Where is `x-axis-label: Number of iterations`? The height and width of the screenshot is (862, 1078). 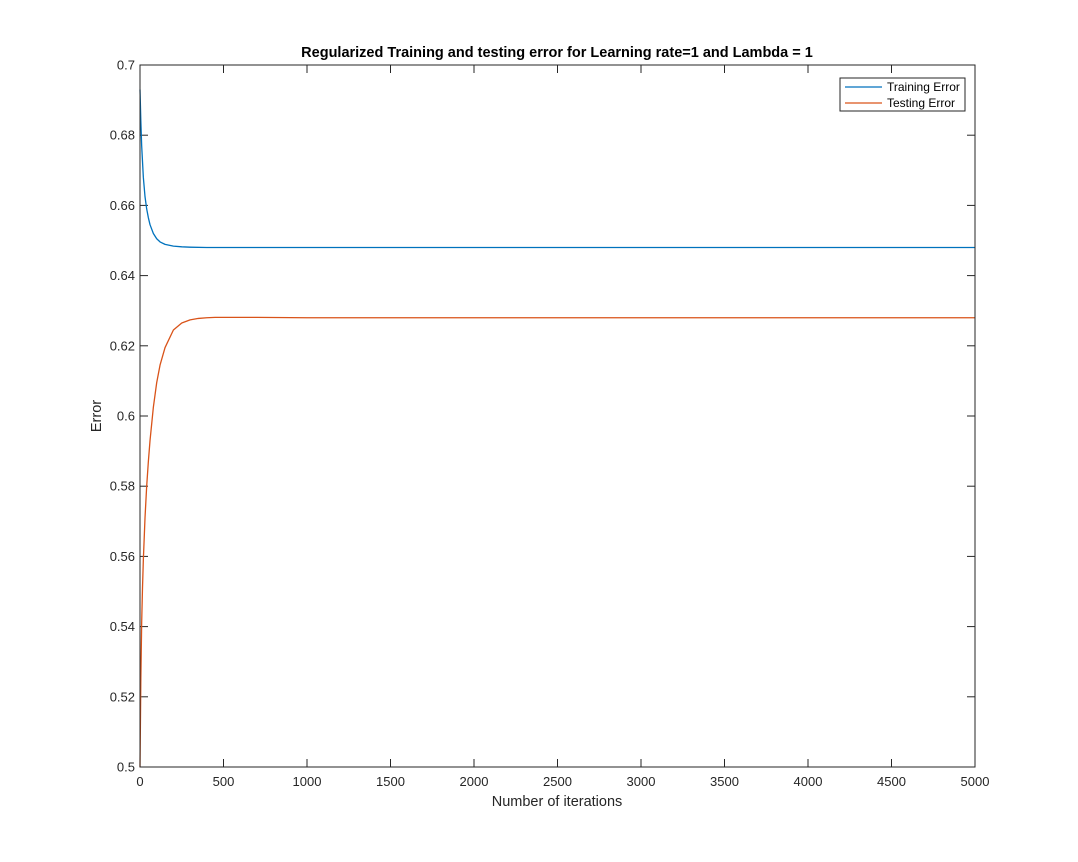 x-axis-label: Number of iterations is located at coordinates (557, 802).